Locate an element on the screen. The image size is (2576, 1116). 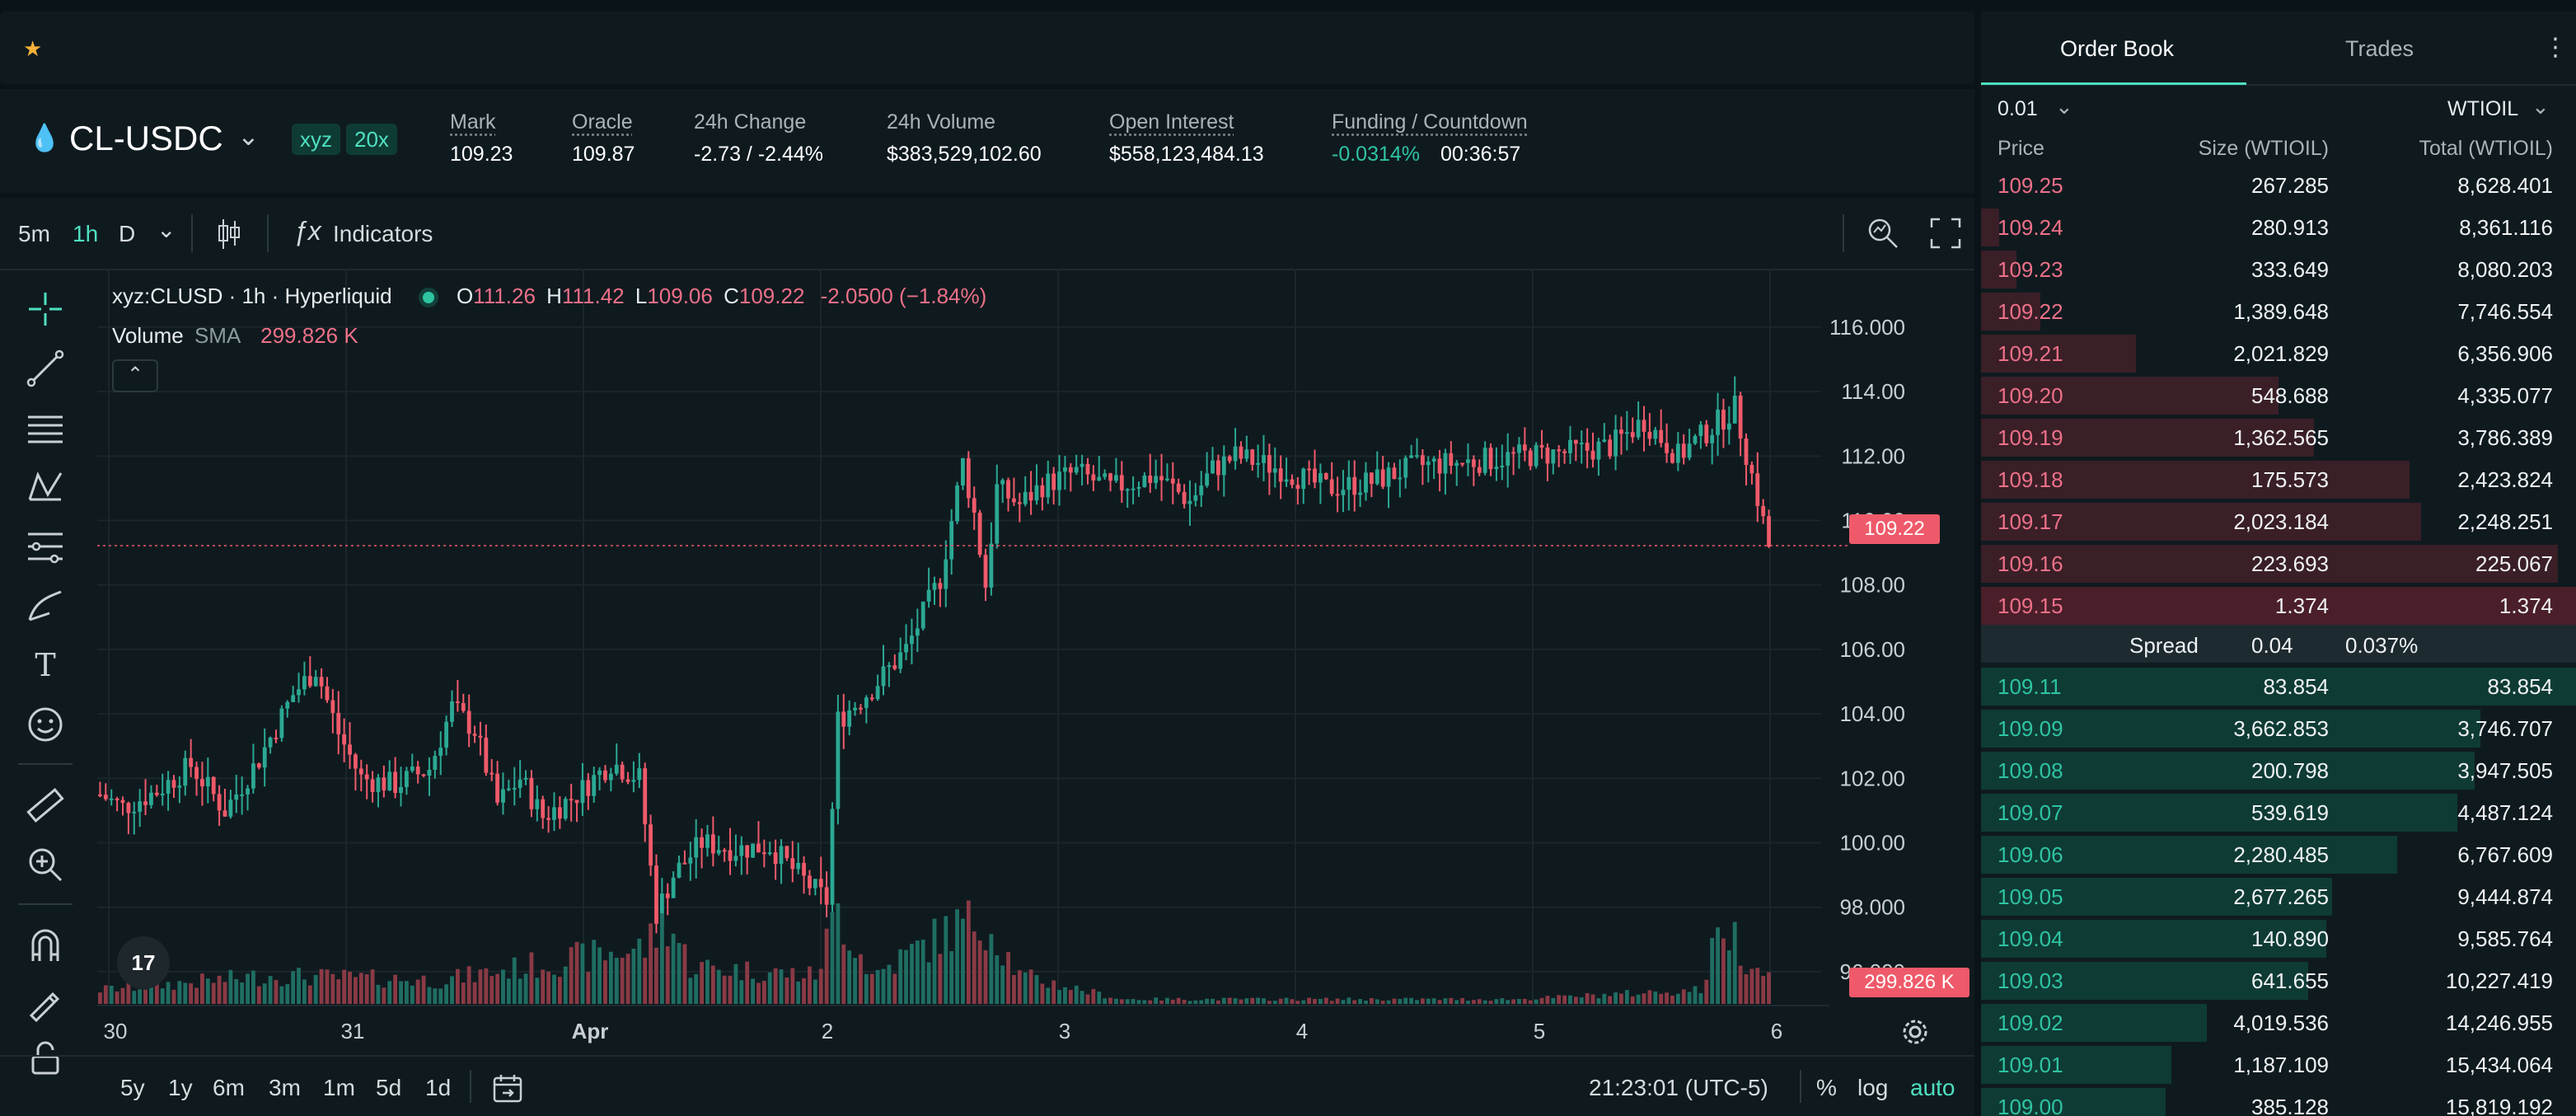
range-1d: 1d is located at coordinates (438, 1087).